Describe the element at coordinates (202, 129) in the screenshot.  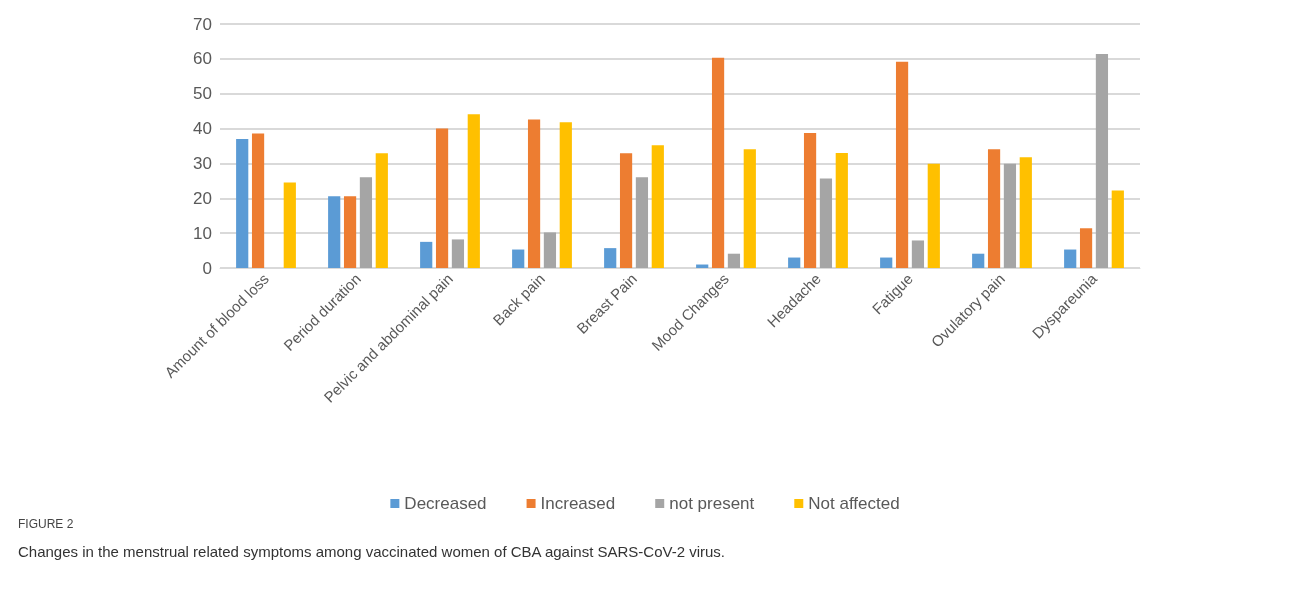
I see `y-tick-label: 40` at that location.